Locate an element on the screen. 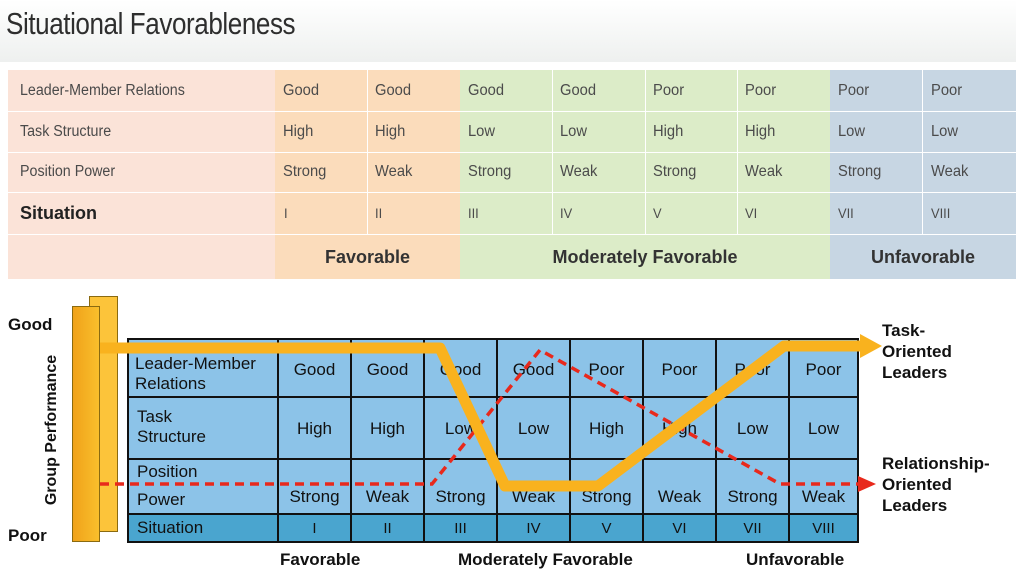 This screenshot has width=1016, height=570. grid-row-line is located at coordinates (493, 397).